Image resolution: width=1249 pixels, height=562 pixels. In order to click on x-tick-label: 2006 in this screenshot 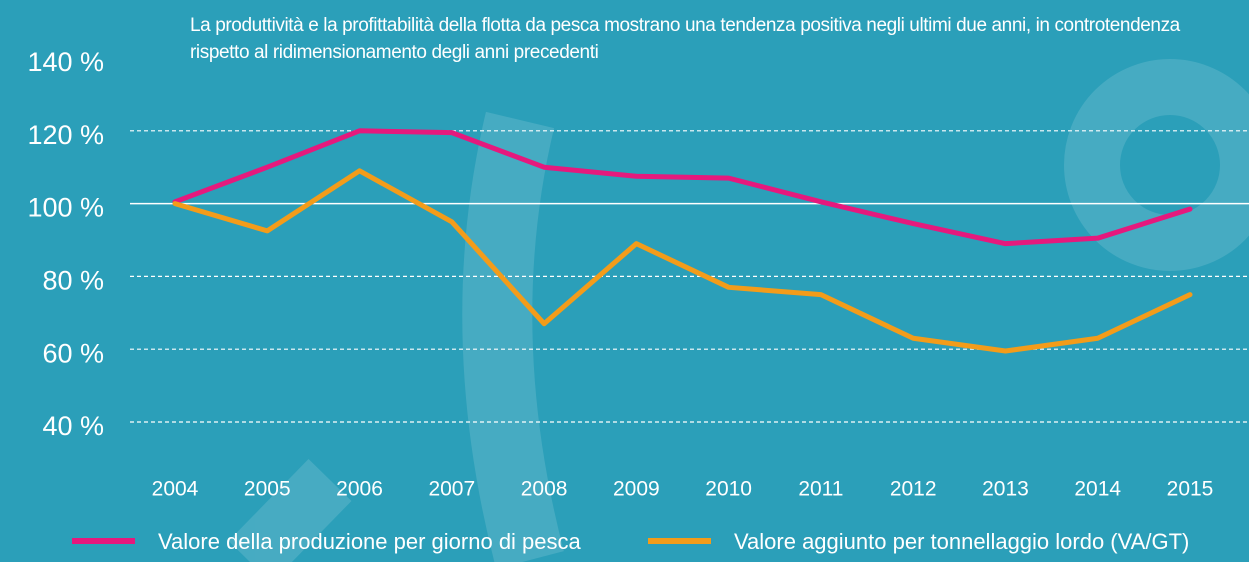, I will do `click(359, 489)`.